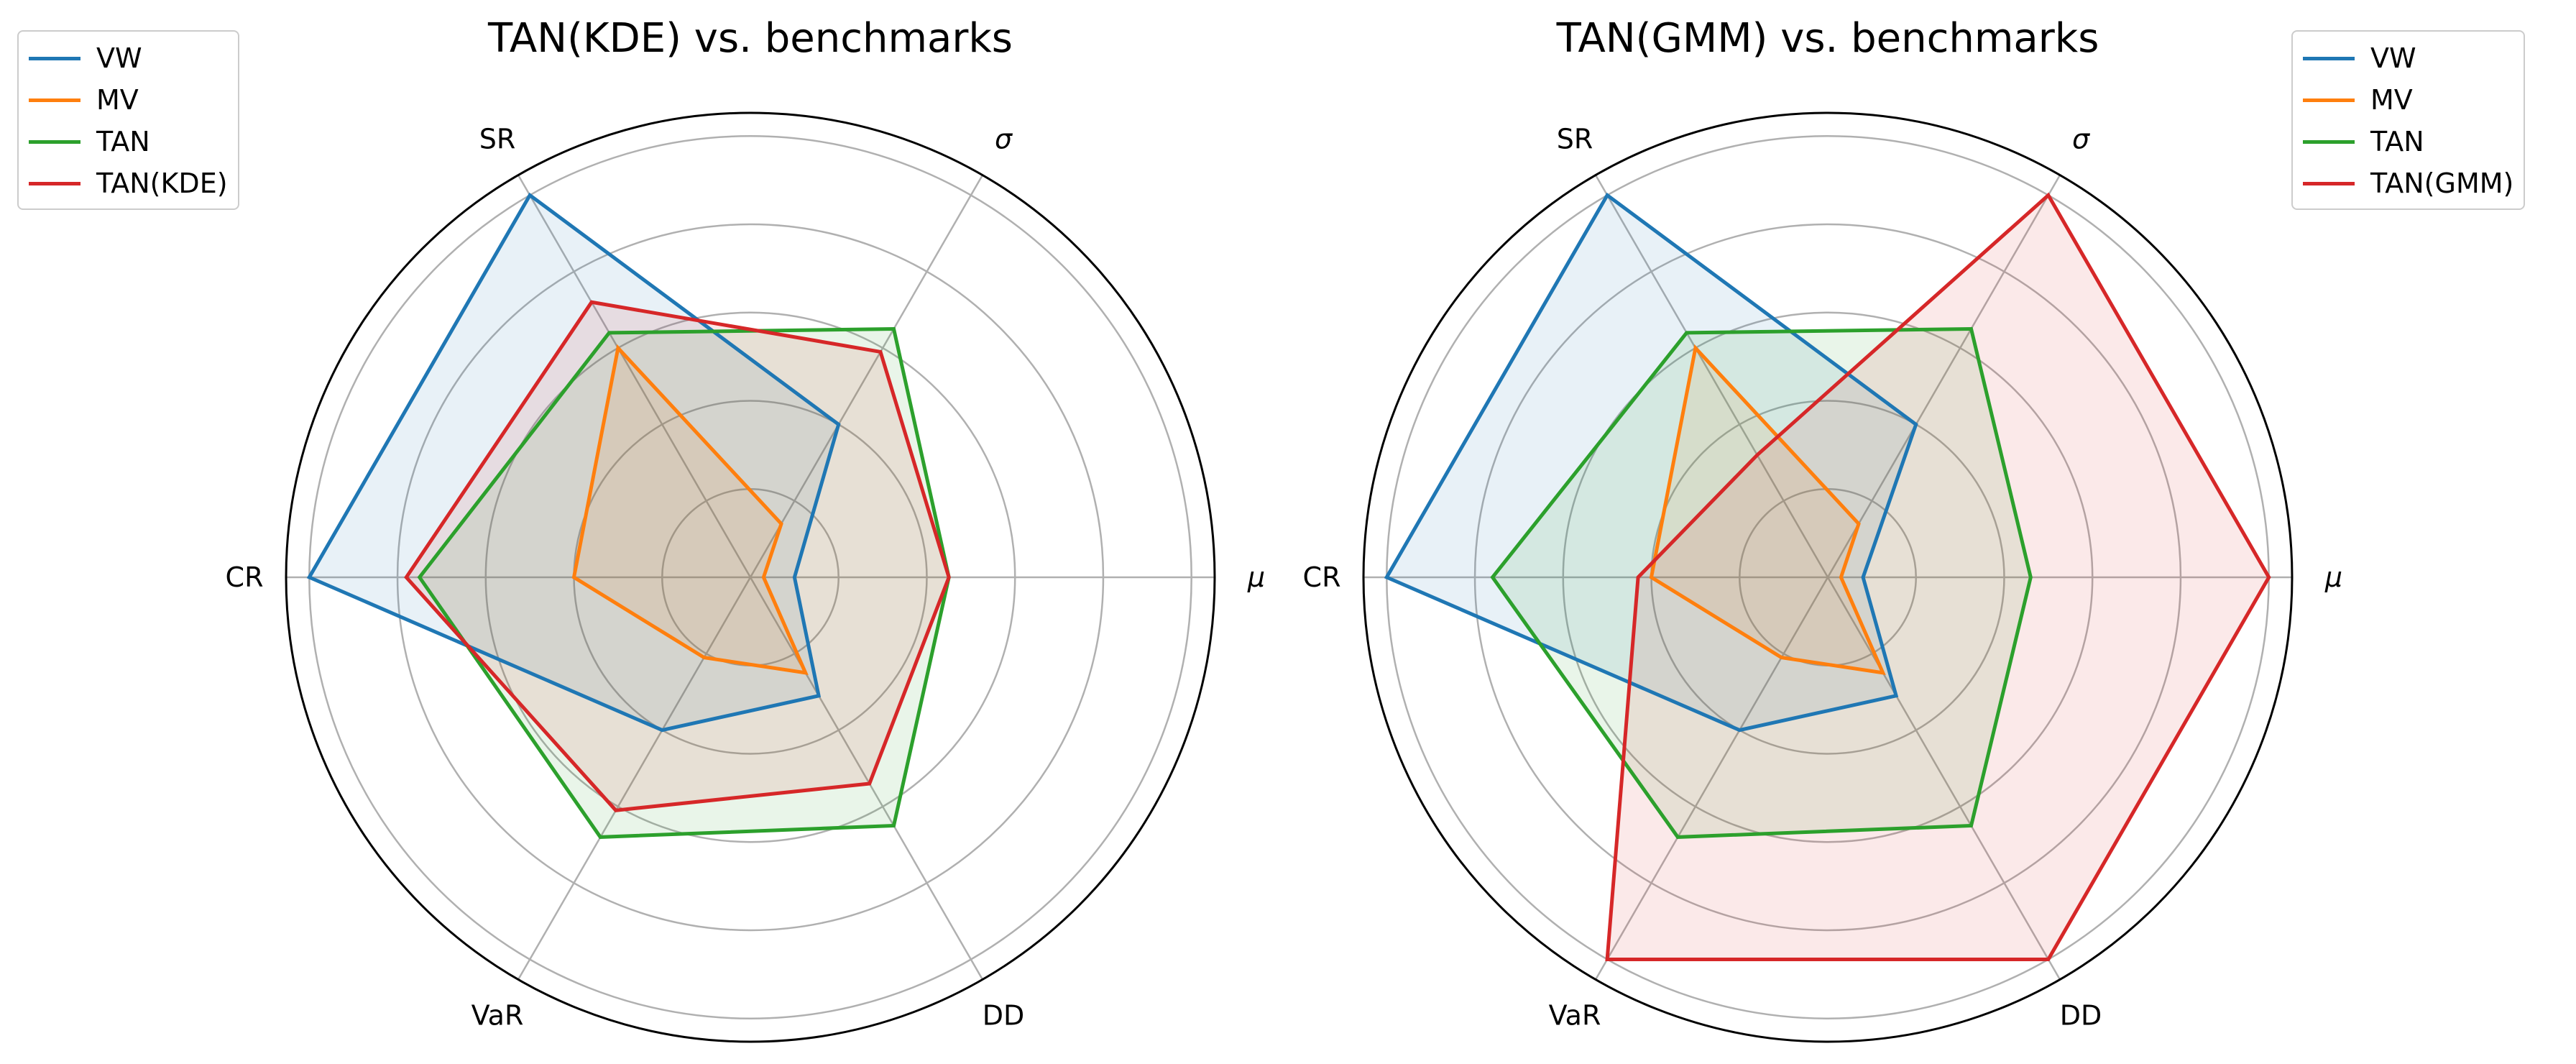  I want to click on legend-entry: TAN(GMM), so click(2408, 183).